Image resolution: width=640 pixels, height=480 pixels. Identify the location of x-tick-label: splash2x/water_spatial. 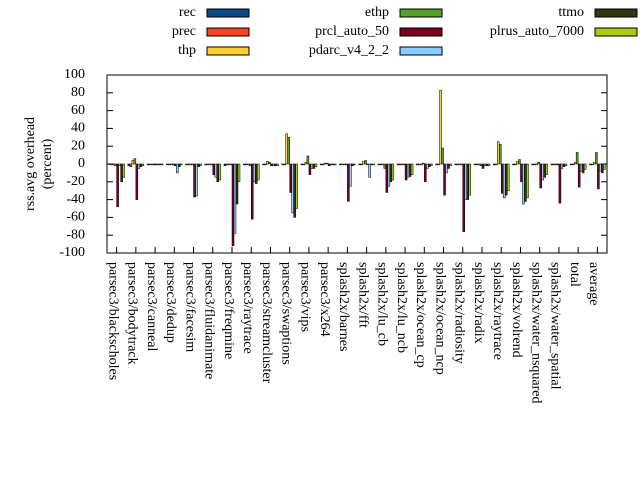
(555, 326).